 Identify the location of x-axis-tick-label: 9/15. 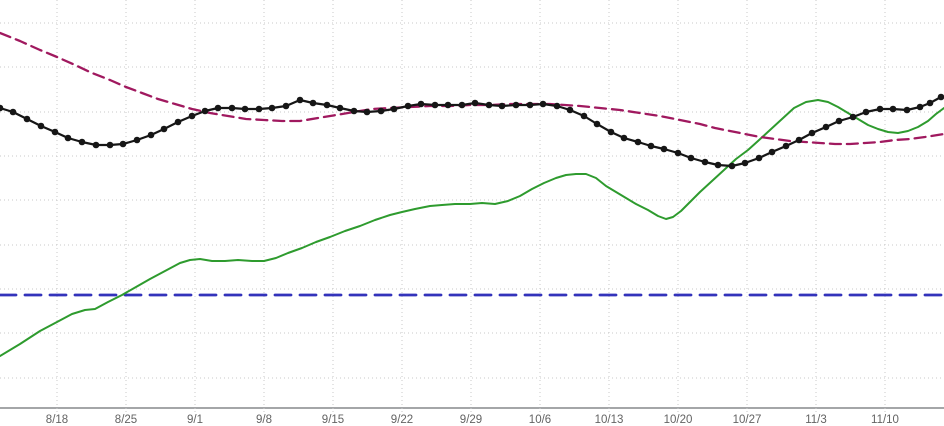
(333, 420).